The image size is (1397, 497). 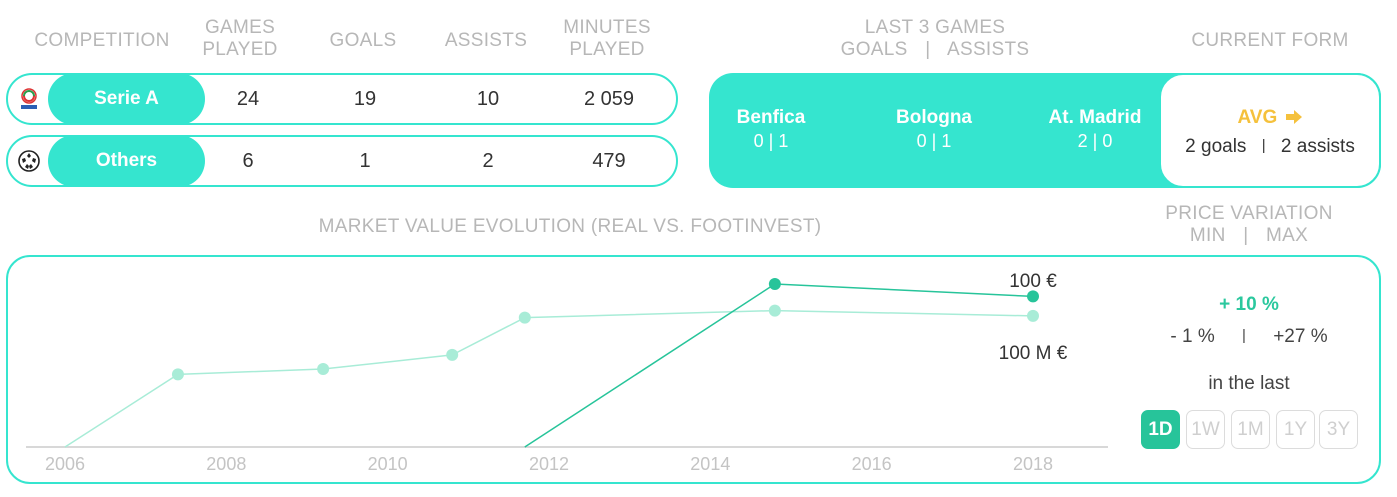 I want to click on goals-value: 1, so click(x=365, y=161).